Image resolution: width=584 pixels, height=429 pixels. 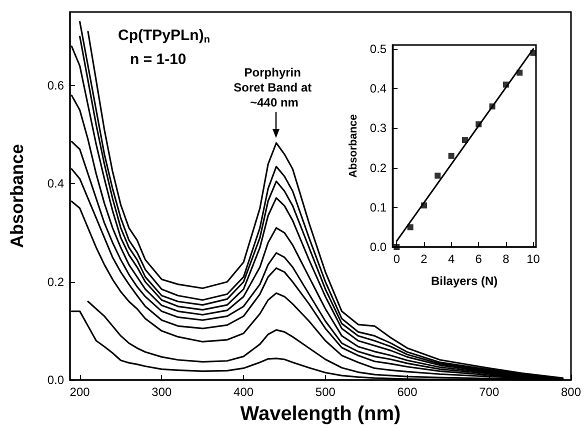 What do you see at coordinates (162, 392) in the screenshot?
I see `x-tick-label: 300` at bounding box center [162, 392].